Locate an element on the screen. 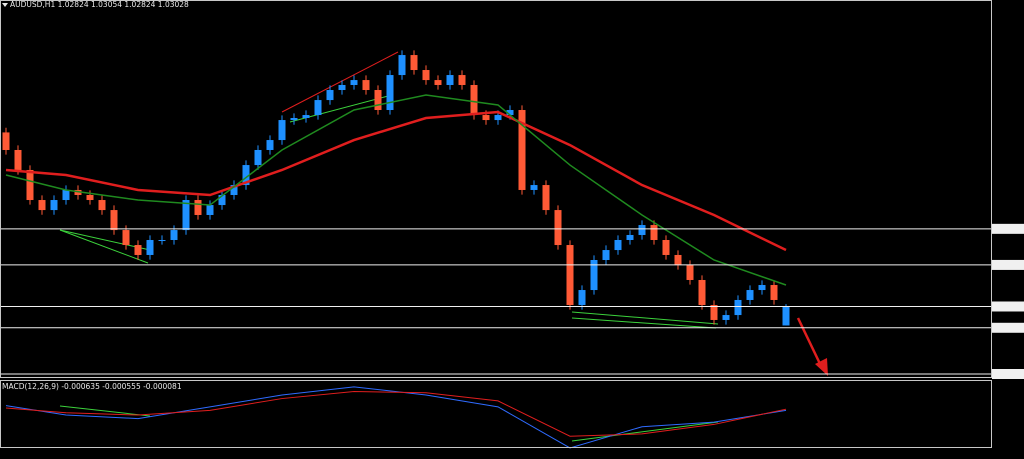  indicator-panel-frame is located at coordinates (496, 414).